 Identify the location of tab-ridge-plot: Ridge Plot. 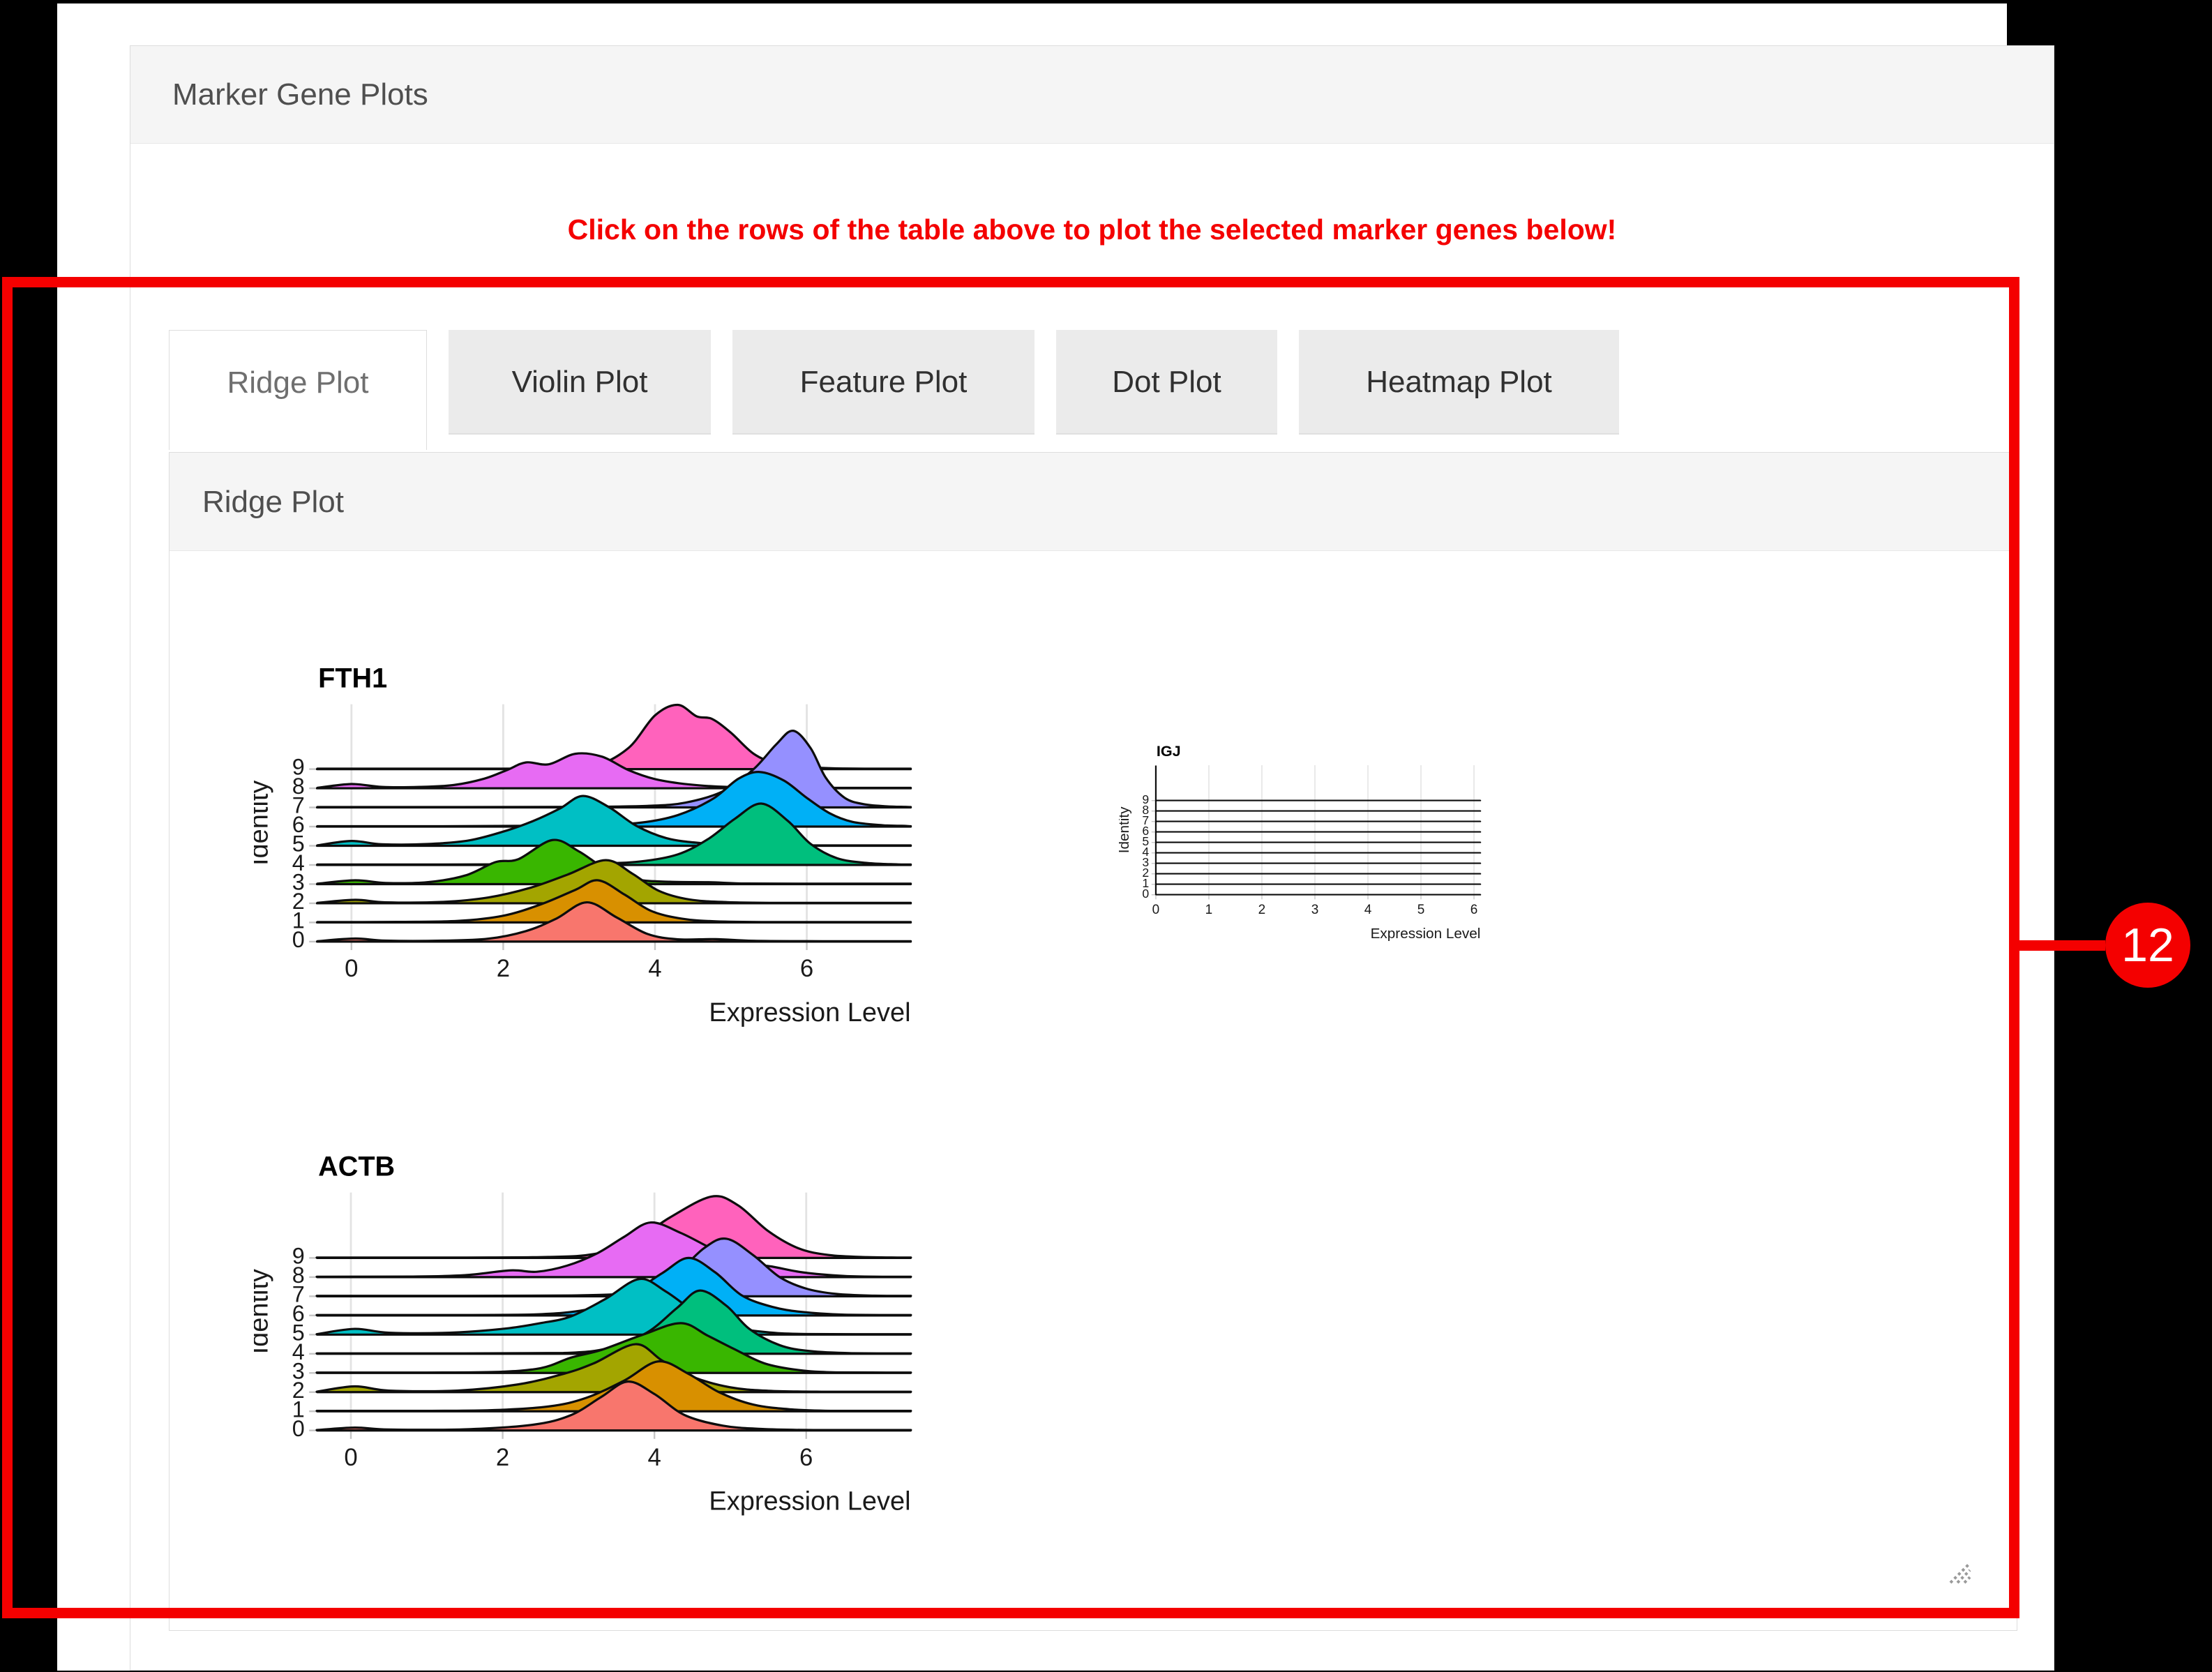
(298, 390).